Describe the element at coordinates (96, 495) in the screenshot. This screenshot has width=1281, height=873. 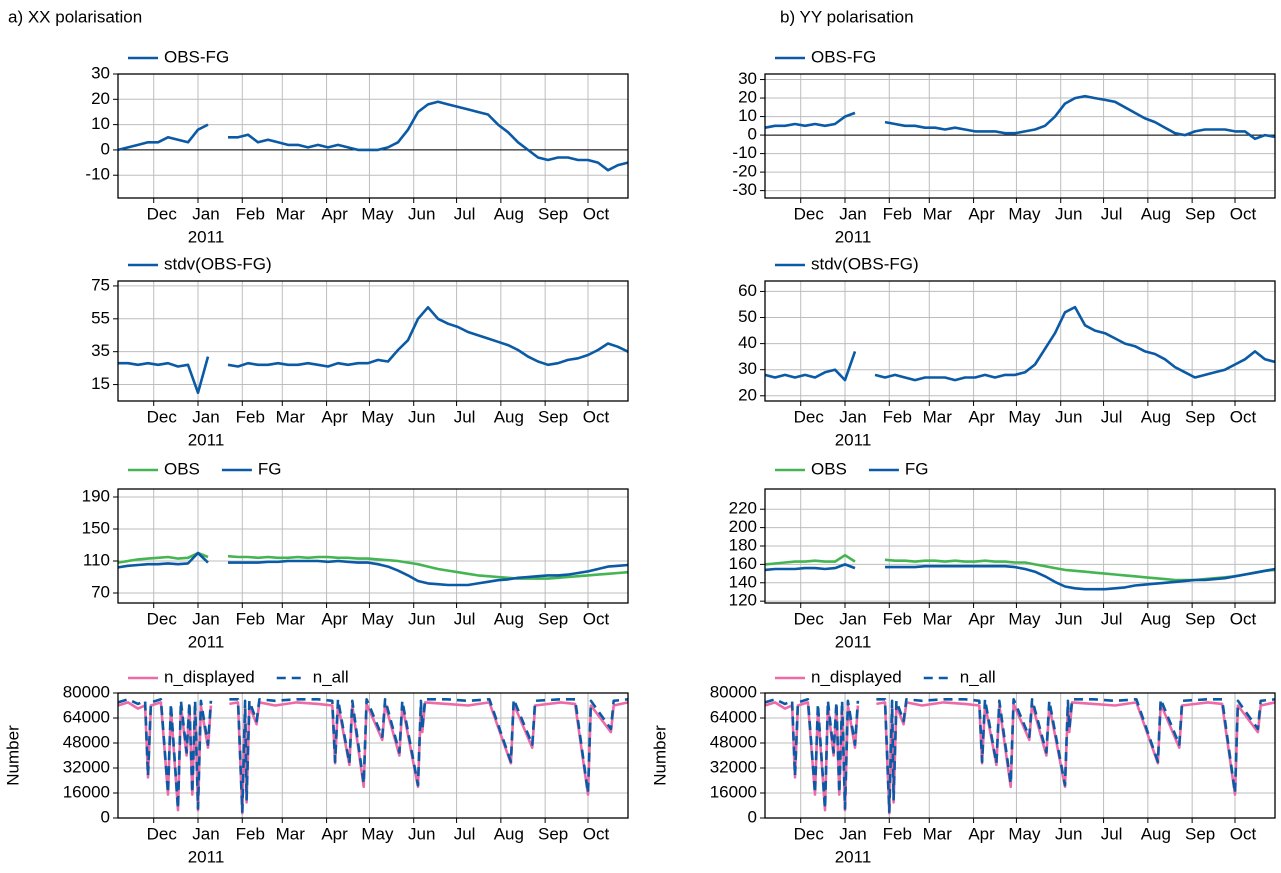
I see `y-tick-label: 190` at that location.